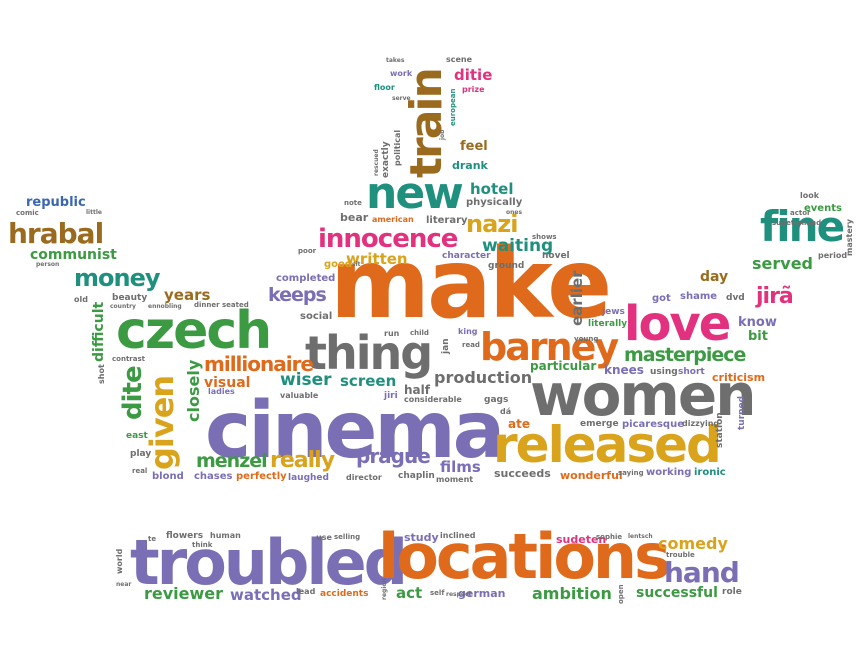  I want to click on word-hand: hand, so click(702, 572).